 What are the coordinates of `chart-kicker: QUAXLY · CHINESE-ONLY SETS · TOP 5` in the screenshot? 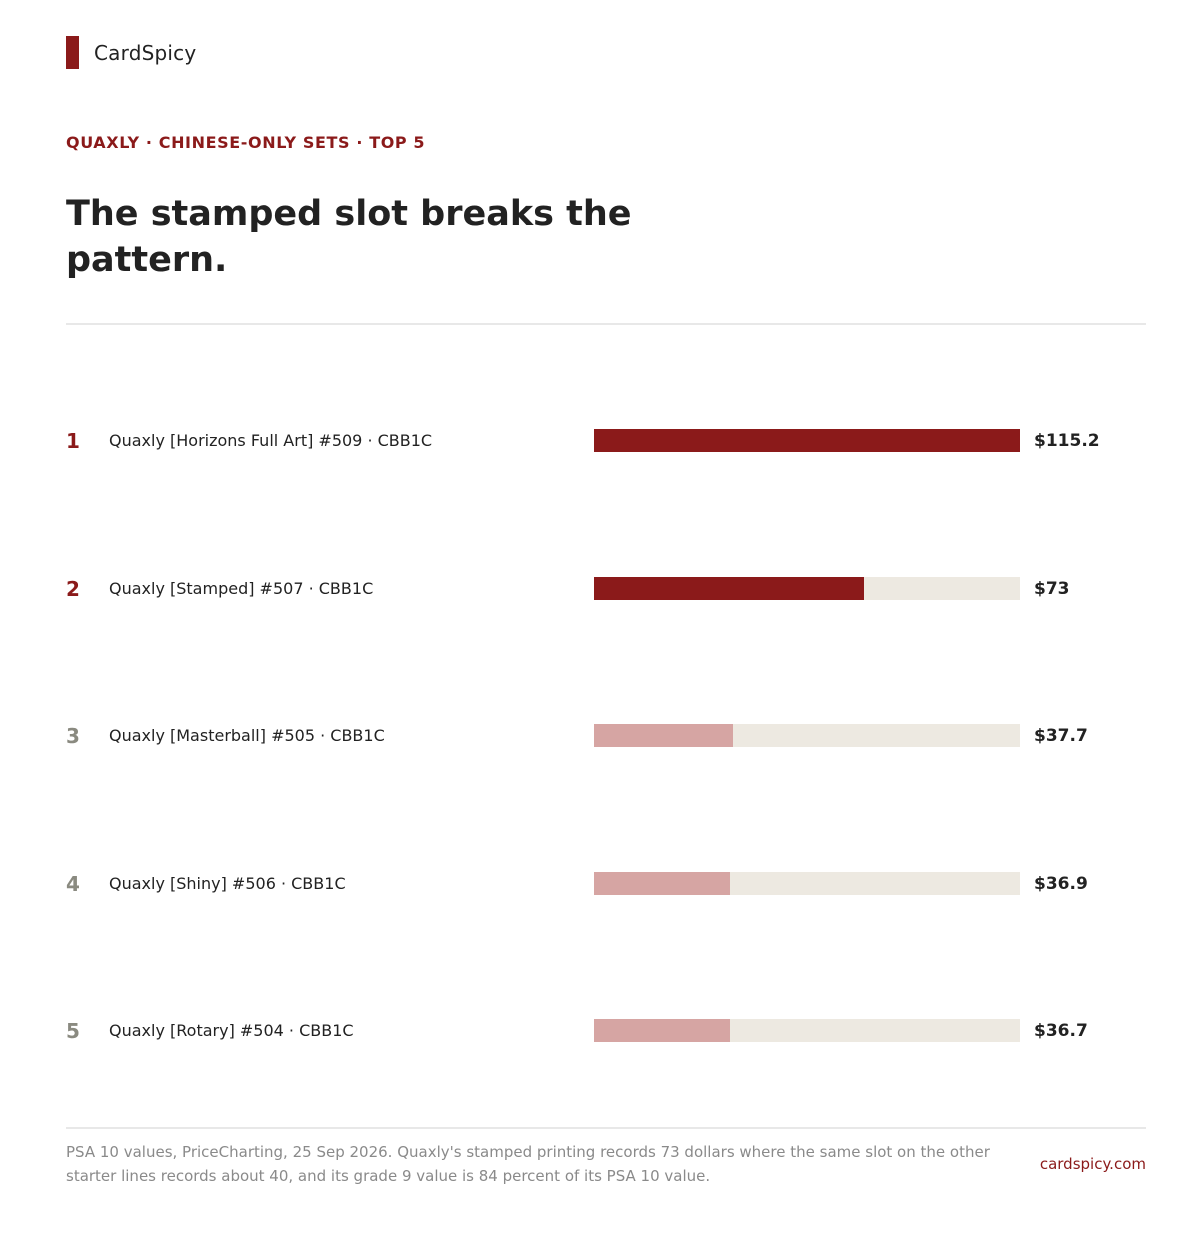 It's located at (246, 142).